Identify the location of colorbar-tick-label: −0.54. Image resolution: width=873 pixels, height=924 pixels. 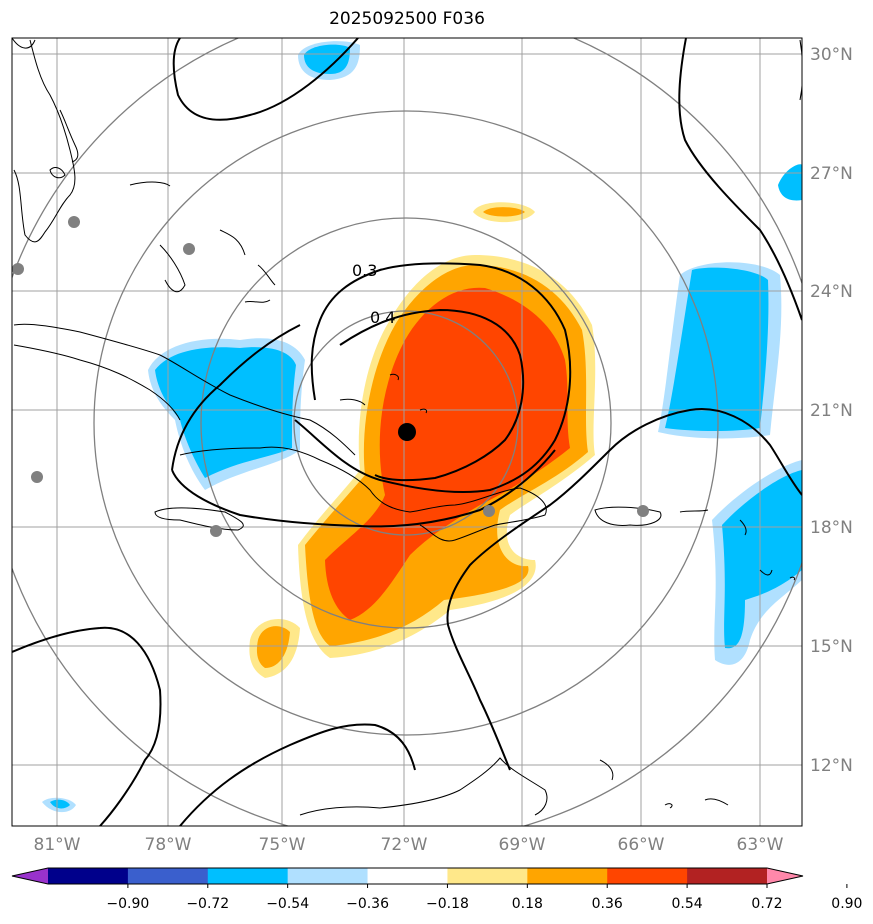
(287, 904).